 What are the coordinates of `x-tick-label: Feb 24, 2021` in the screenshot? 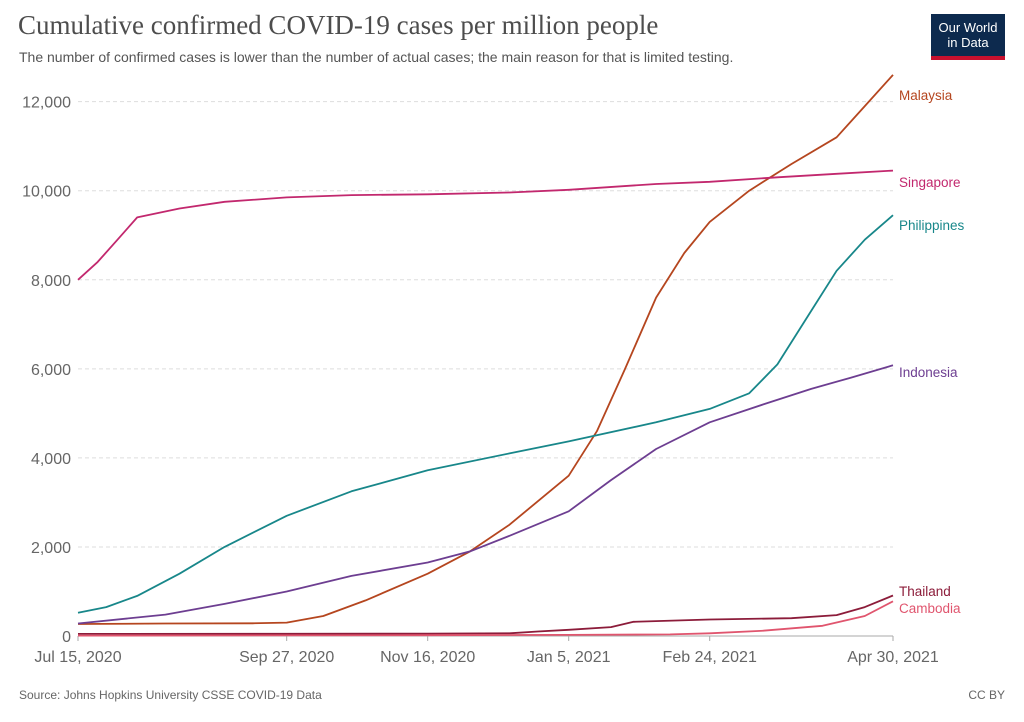 It's located at (710, 657).